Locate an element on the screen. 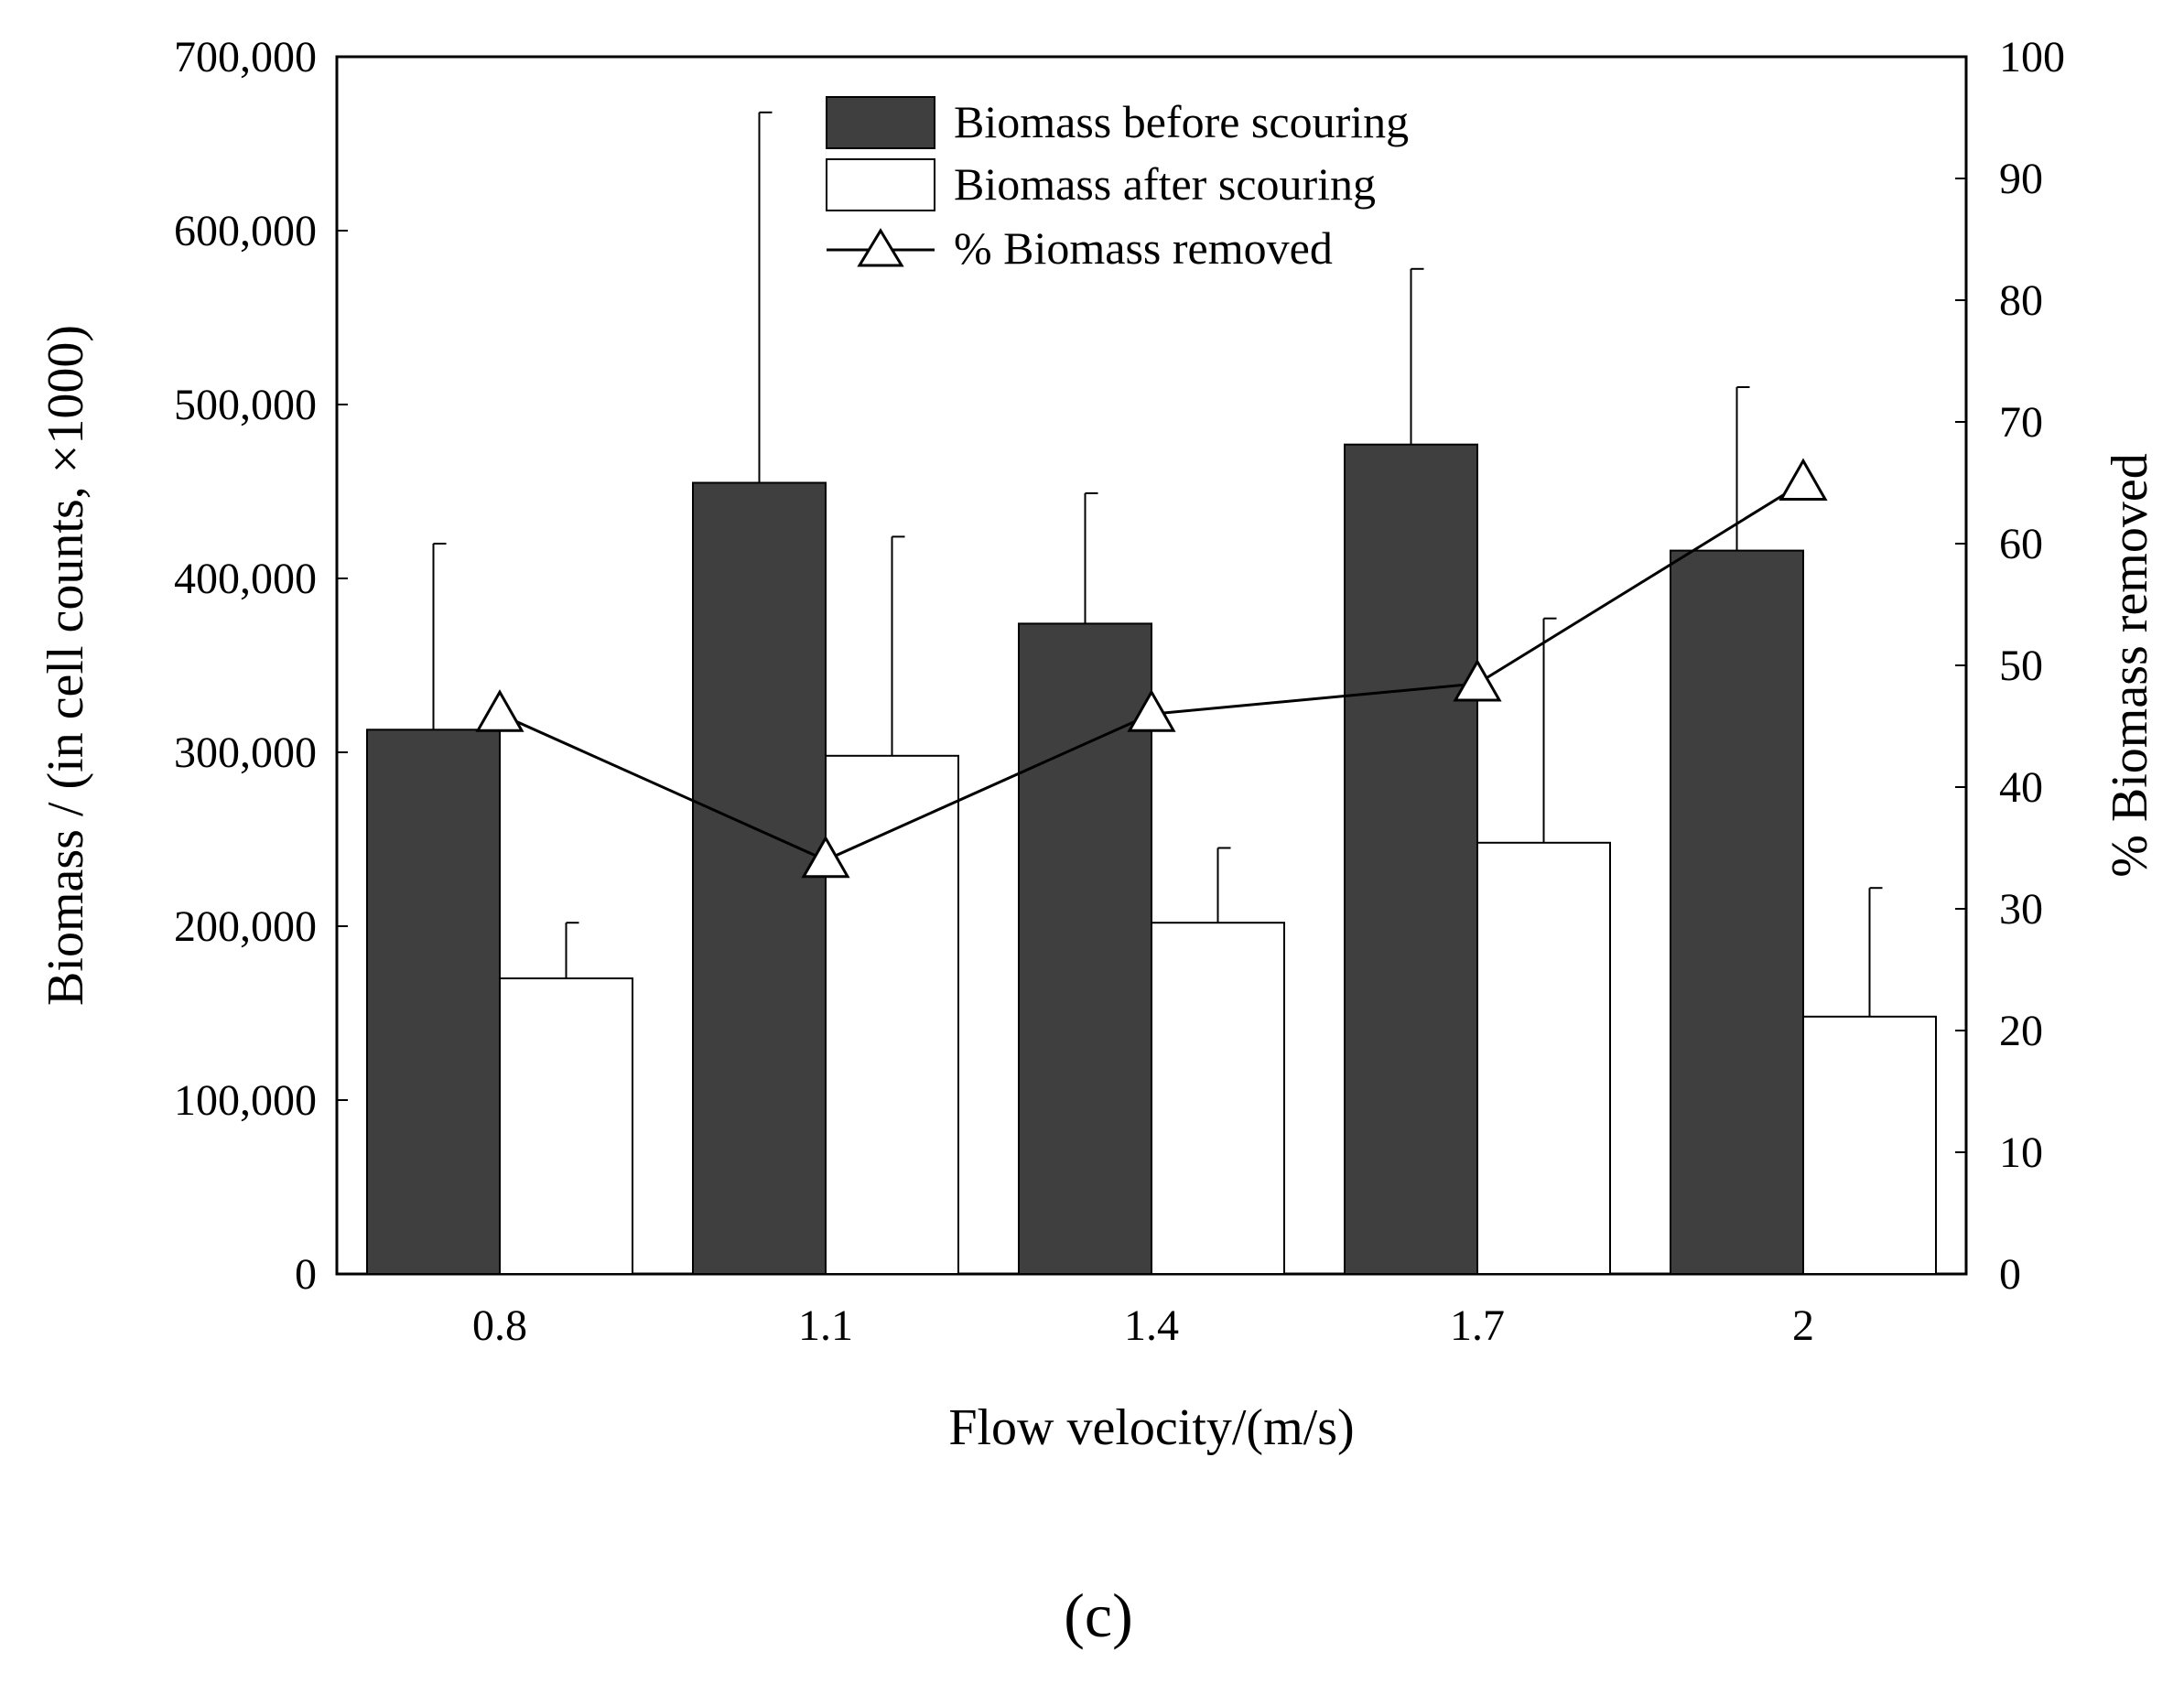 The image size is (2184, 1684). y2-tick-label: 80 is located at coordinates (2021, 301).